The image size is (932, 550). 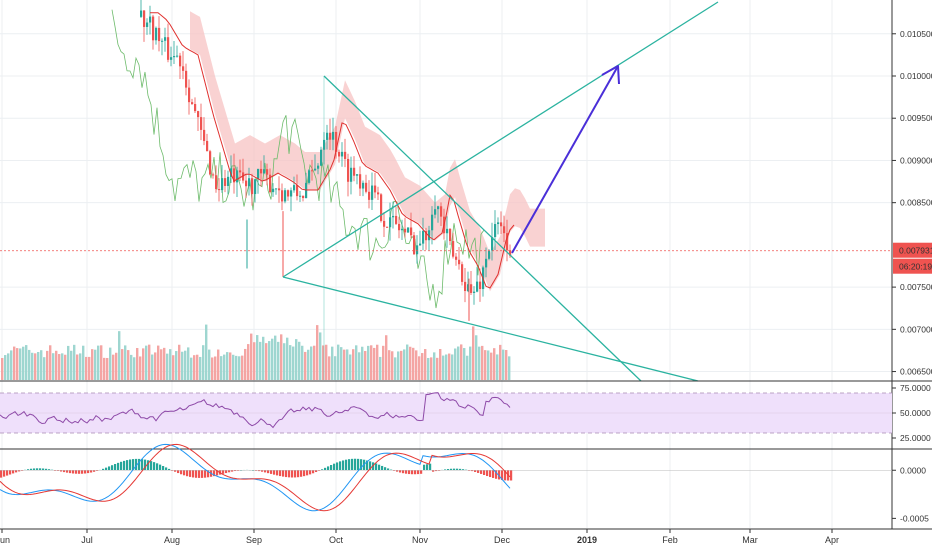 What do you see at coordinates (832, 540) in the screenshot?
I see `time-tick-label: Apr` at bounding box center [832, 540].